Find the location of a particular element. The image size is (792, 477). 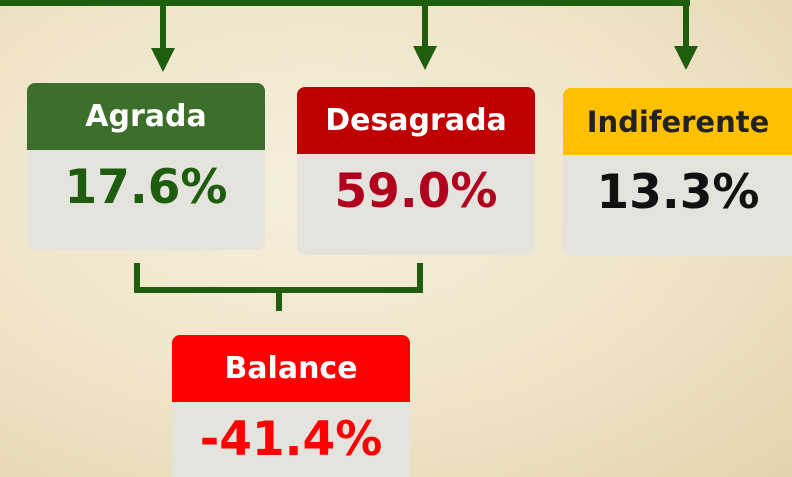

box-label: Agrada is located at coordinates (146, 116).